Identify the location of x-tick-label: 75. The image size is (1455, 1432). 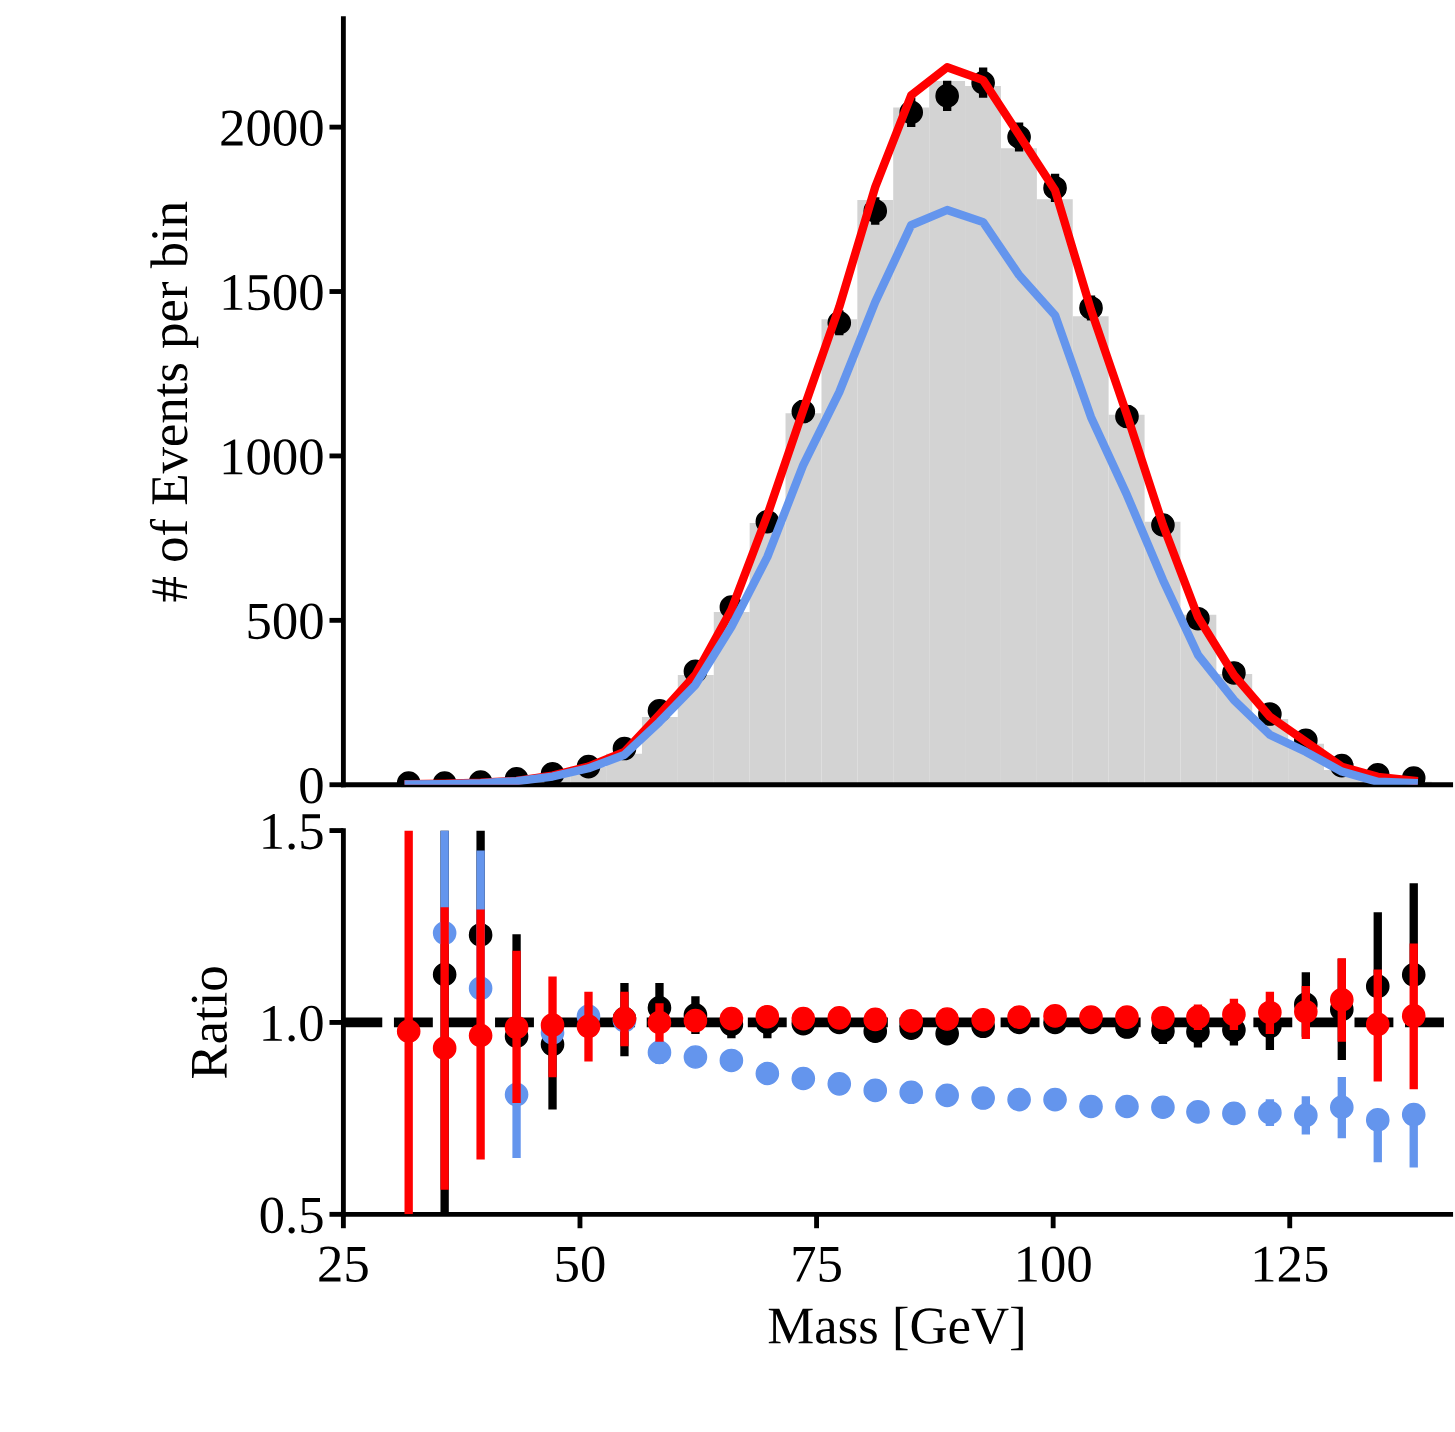
(817, 1264).